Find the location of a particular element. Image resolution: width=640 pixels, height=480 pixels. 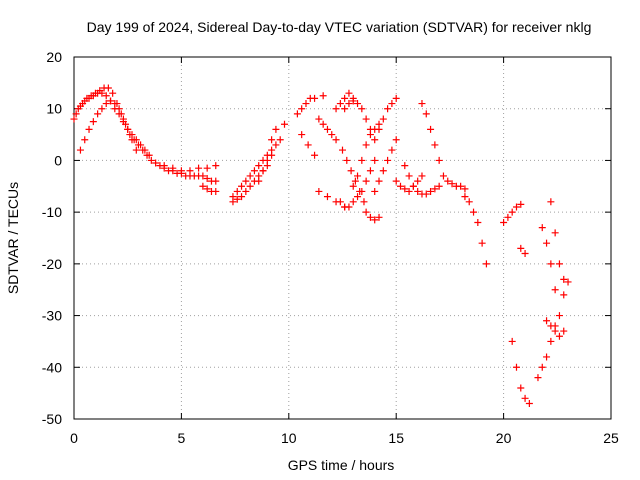

x-tick-label: 5 is located at coordinates (182, 438).